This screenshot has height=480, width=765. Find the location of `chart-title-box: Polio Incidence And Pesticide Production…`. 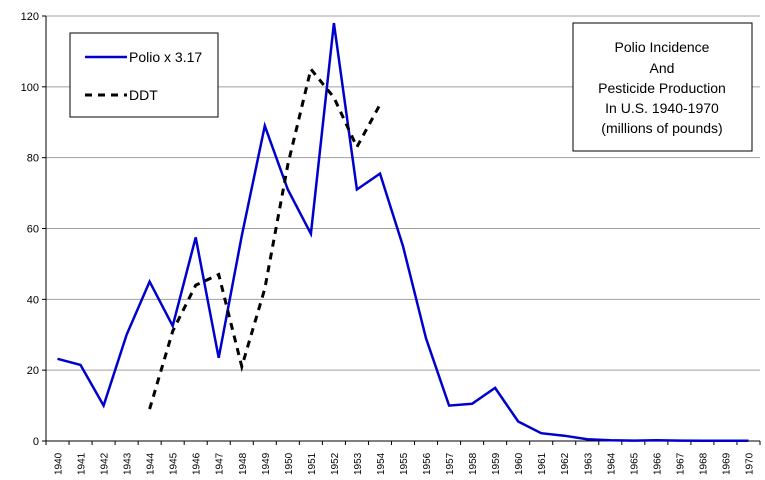

chart-title-box: Polio Incidence And Pesticide Production… is located at coordinates (662, 87).